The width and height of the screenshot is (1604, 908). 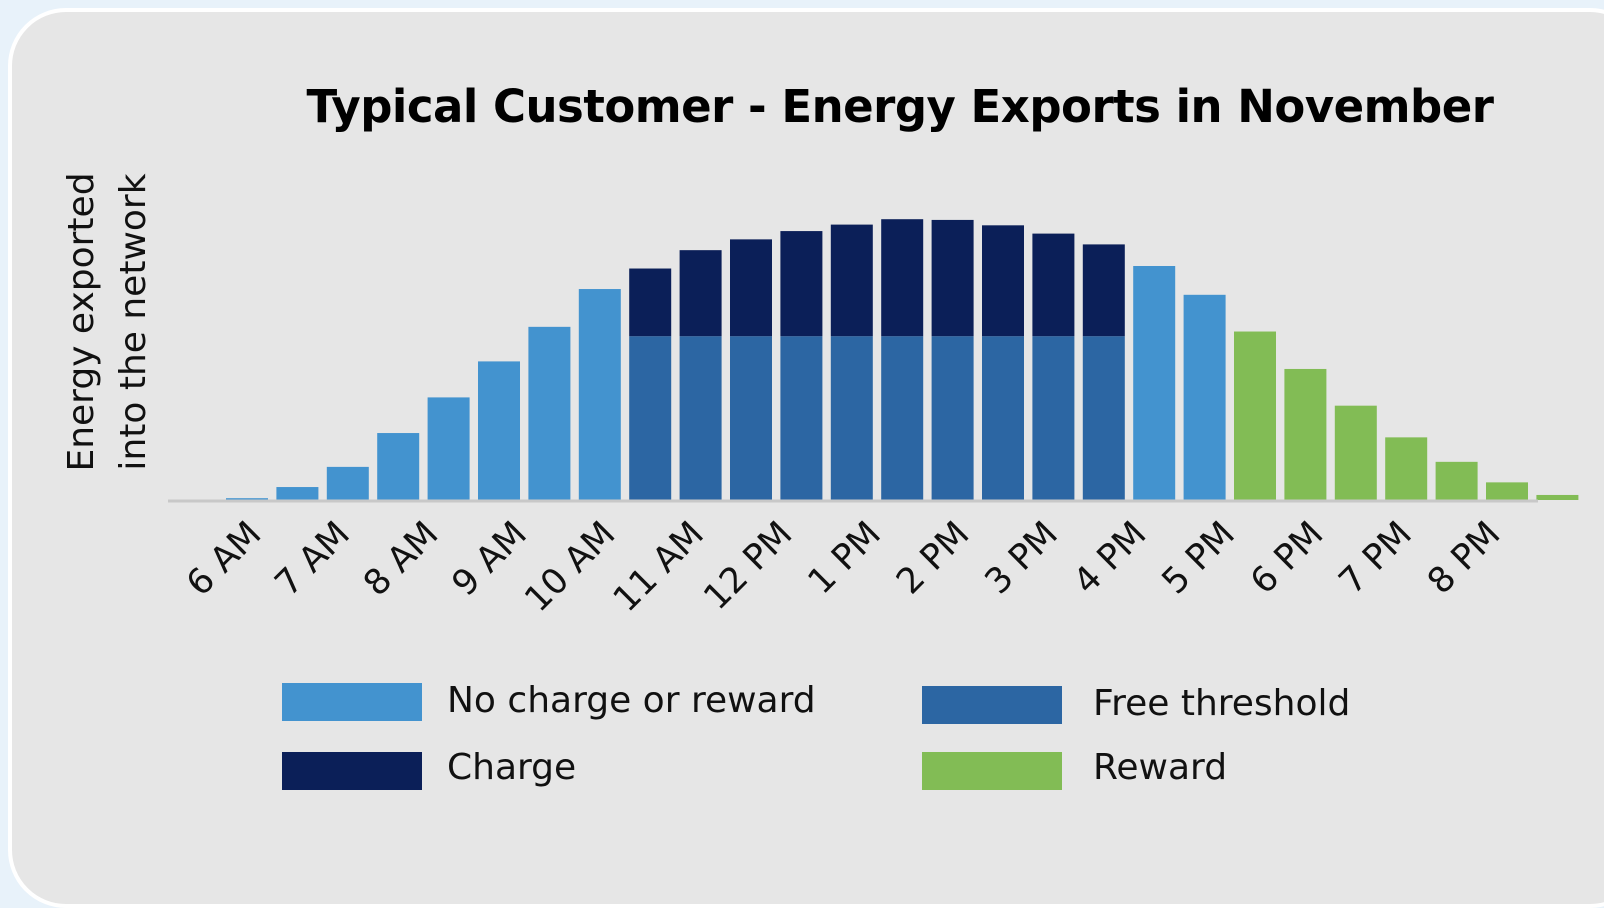 I want to click on x-tick-label: 4 PM, so click(x=1110, y=558).